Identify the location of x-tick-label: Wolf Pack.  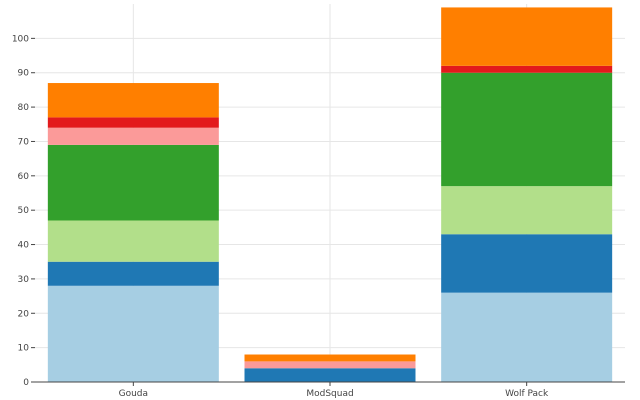
(527, 394).